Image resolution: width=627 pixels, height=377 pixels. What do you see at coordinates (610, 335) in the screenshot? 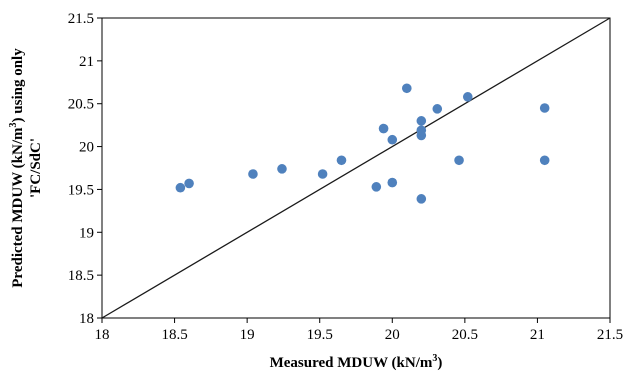
I see `x-tick-label: 21.5` at bounding box center [610, 335].